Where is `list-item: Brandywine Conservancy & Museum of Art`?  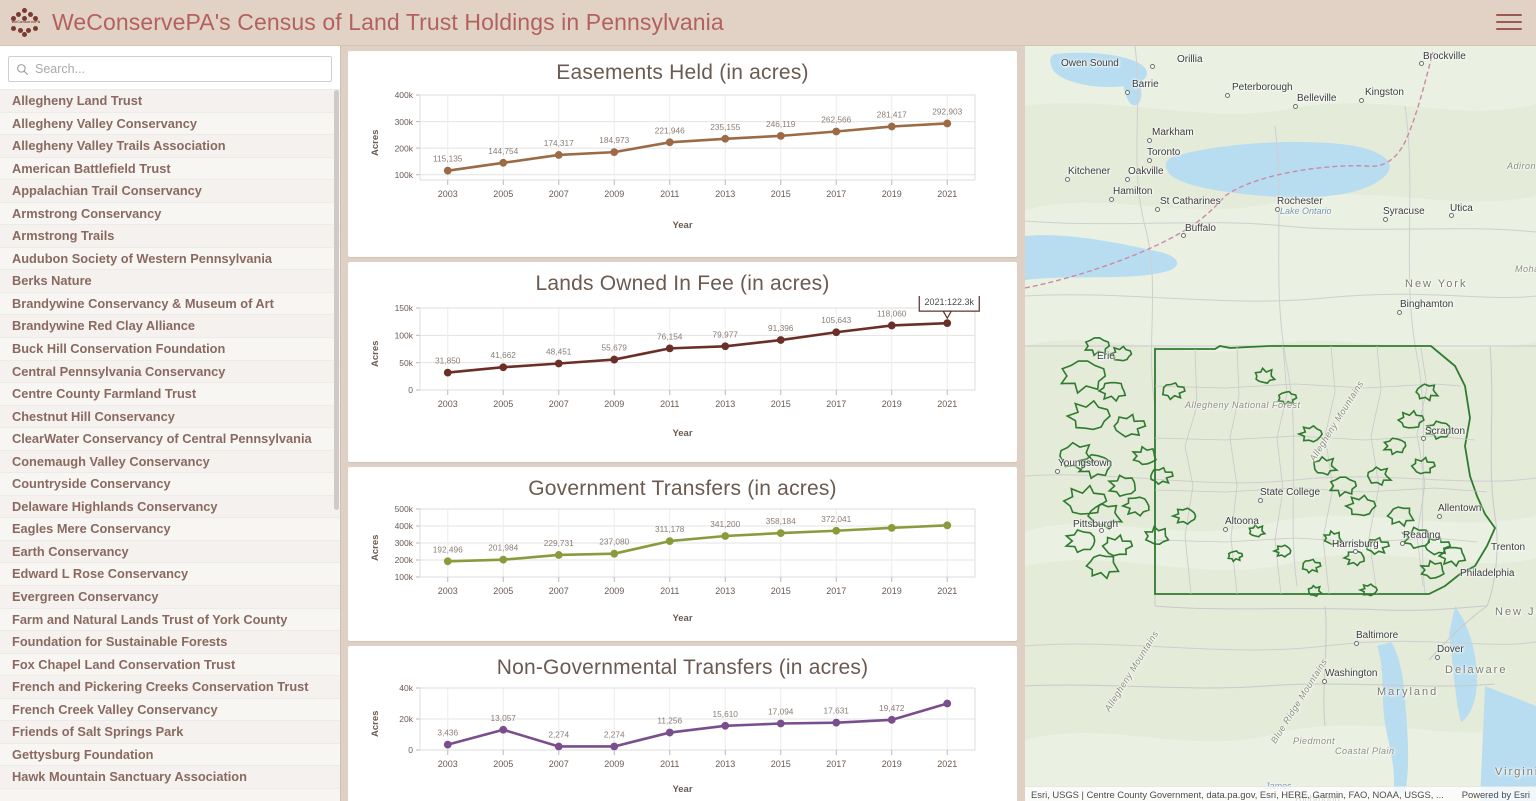 list-item: Brandywine Conservancy & Museum of Art is located at coordinates (170, 304).